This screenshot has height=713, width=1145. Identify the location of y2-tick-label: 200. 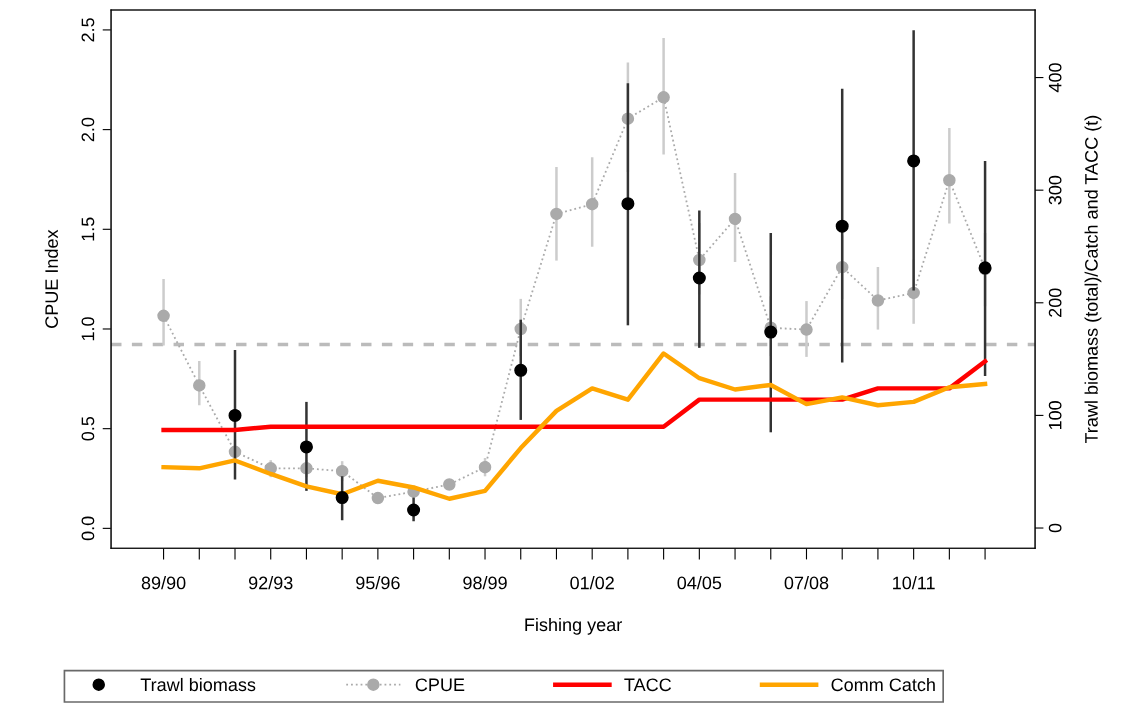
(1055, 302).